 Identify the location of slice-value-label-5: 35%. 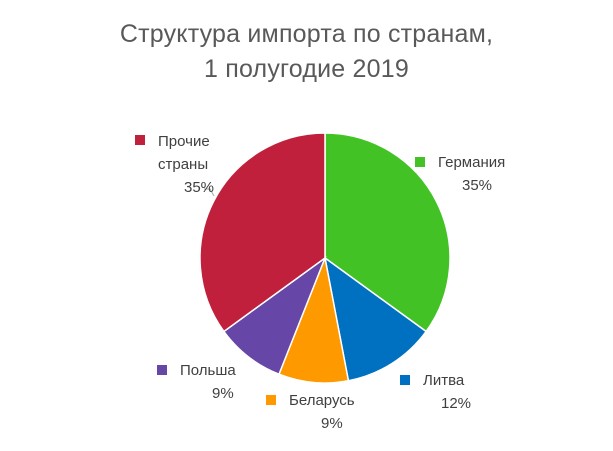
(199, 187).